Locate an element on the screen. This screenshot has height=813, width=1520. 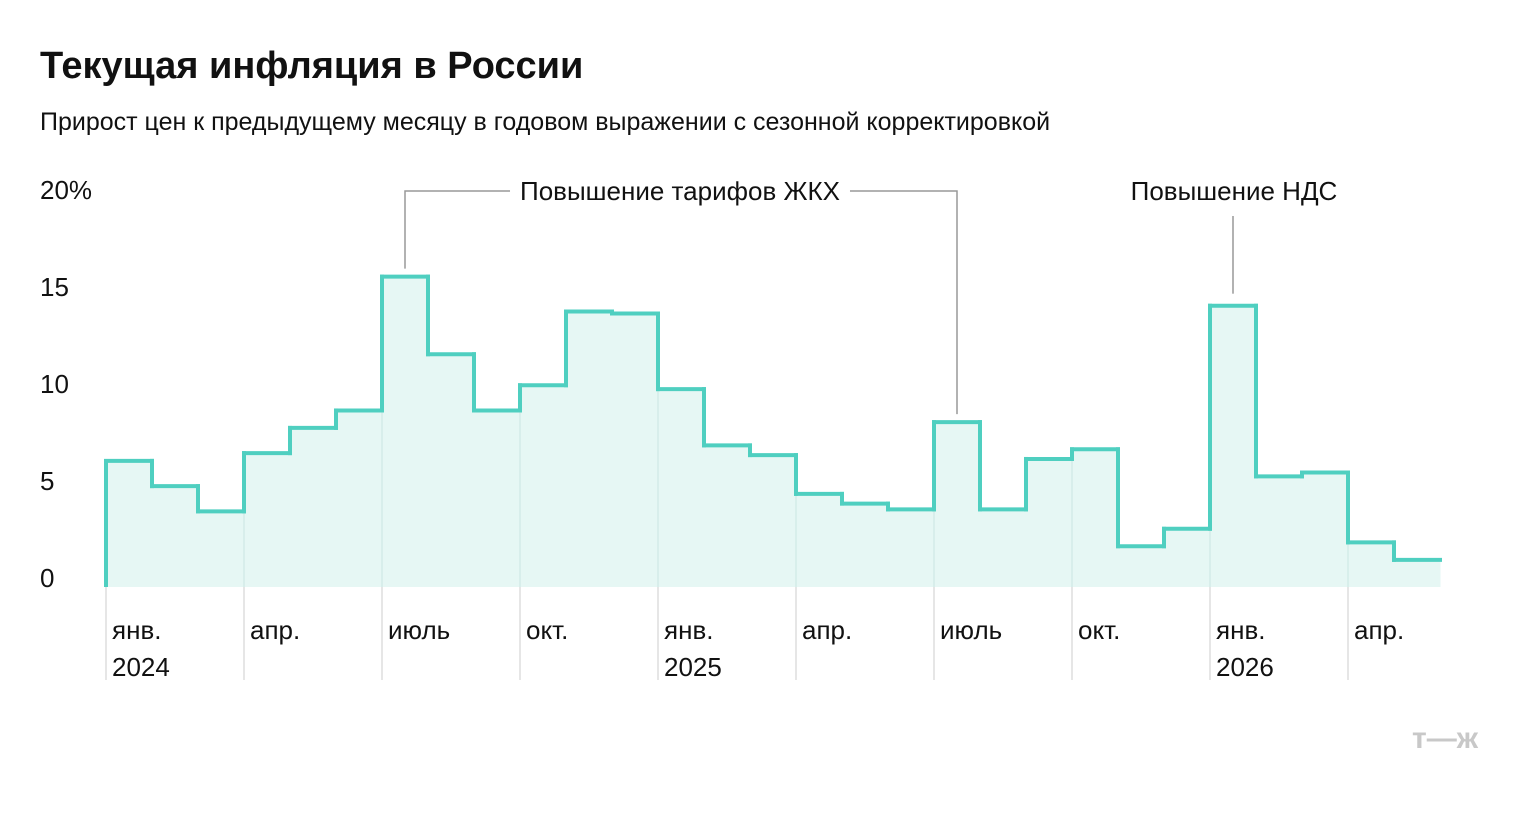
x-year-label: 2026 is located at coordinates (1245, 667).